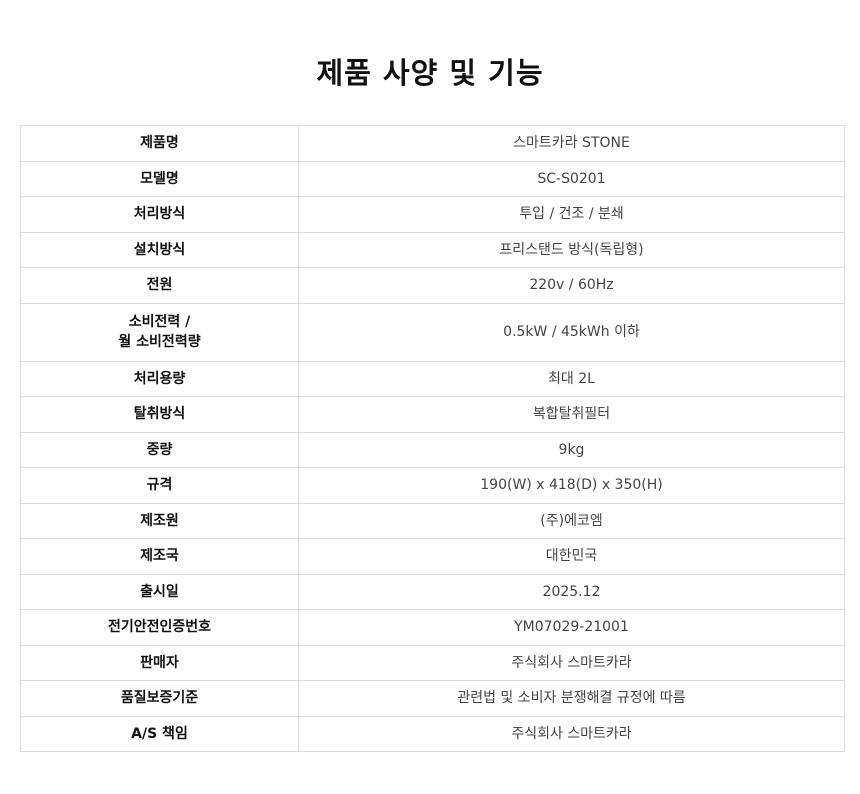 Image resolution: width=860 pixels, height=794 pixels. I want to click on spec-label-text: 모델명, so click(159, 178).